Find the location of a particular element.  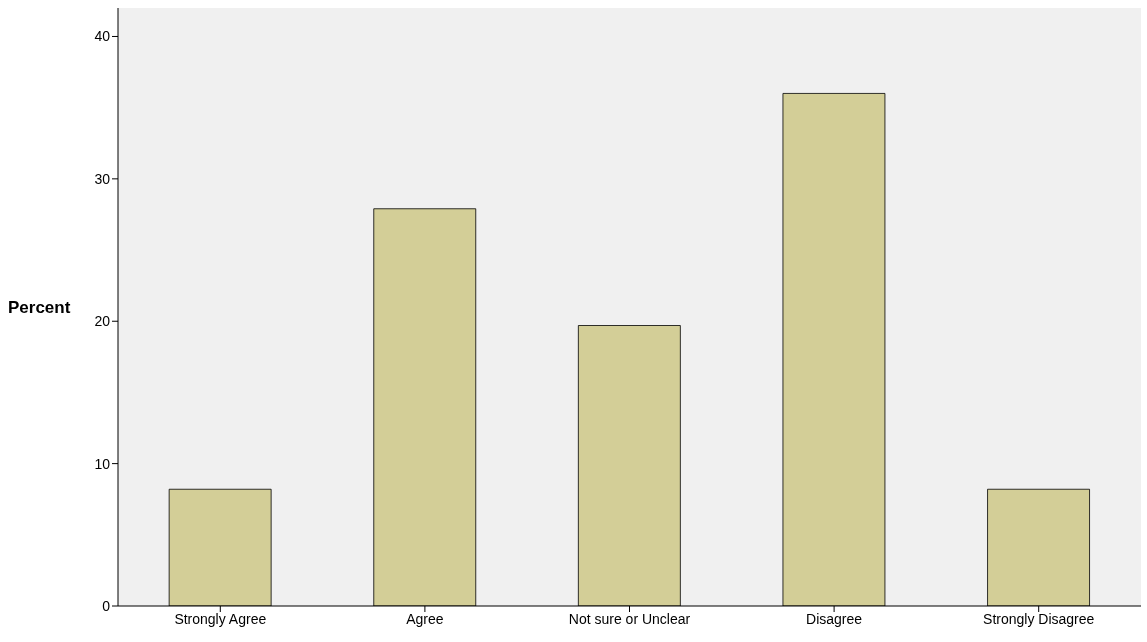

y-axis-title: Percent is located at coordinates (39, 308).